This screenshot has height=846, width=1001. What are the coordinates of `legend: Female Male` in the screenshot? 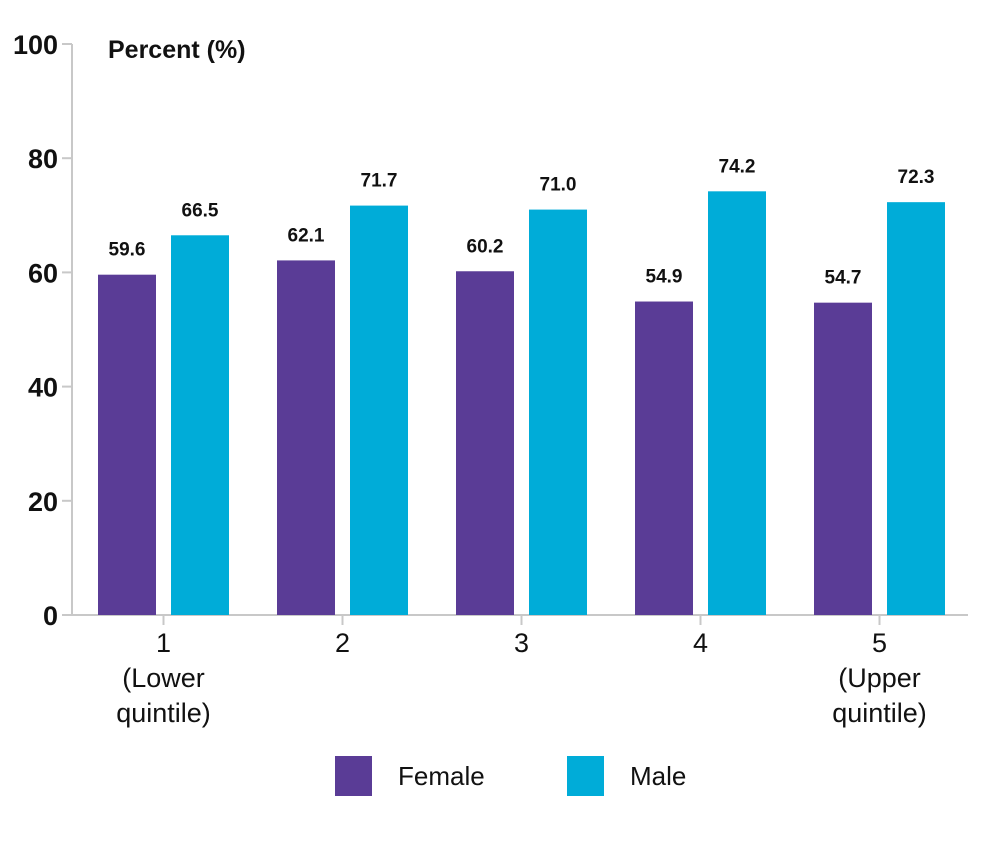 It's located at (510, 776).